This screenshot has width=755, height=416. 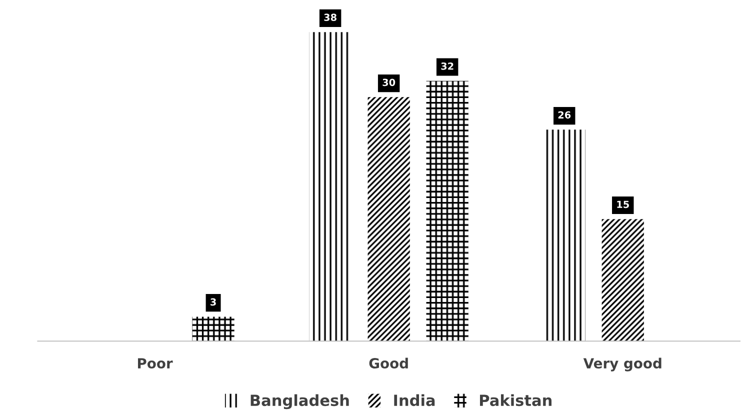 I want to click on data-label: 3, so click(x=213, y=302).